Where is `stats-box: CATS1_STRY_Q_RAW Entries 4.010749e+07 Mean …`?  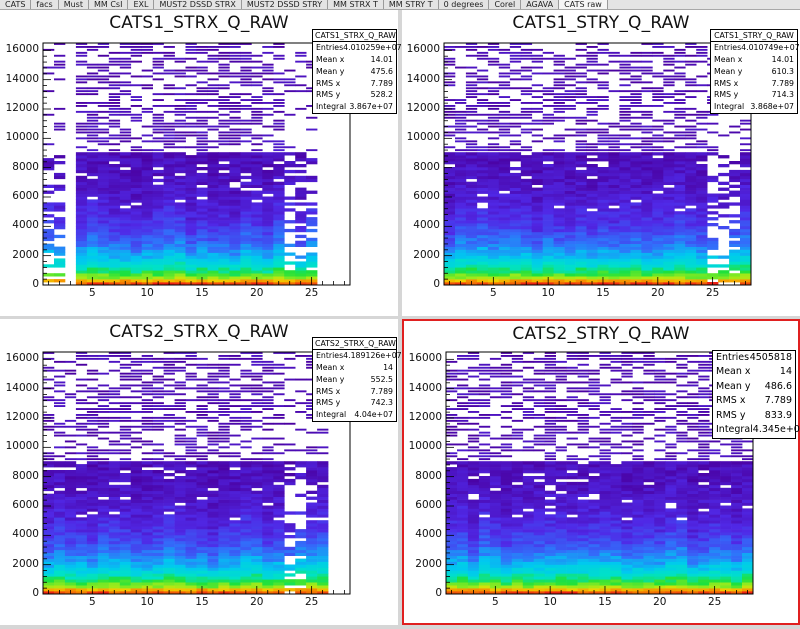
stats-box: CATS1_STRY_Q_RAW Entries 4.010749e+07 Mean … is located at coordinates (755, 72).